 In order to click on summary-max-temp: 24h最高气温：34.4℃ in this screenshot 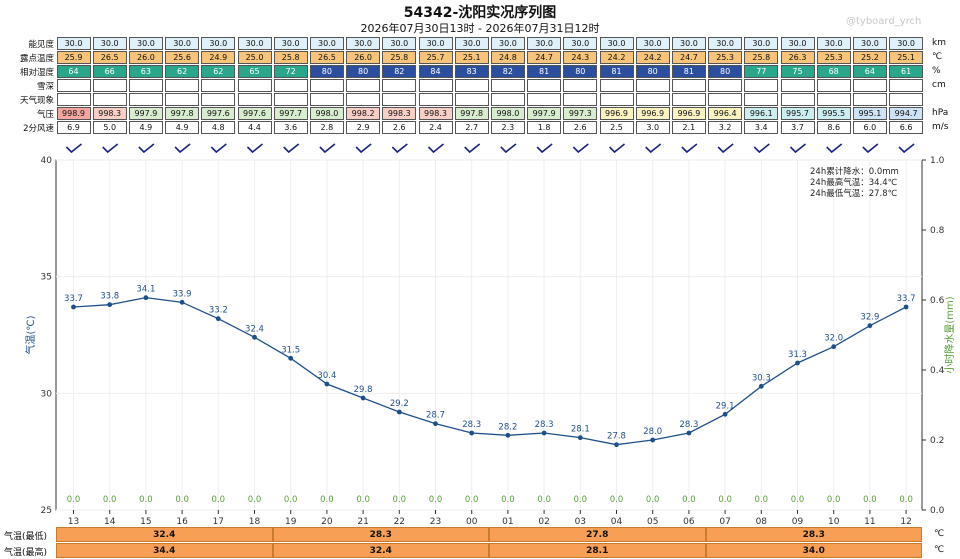, I will do `click(854, 182)`.